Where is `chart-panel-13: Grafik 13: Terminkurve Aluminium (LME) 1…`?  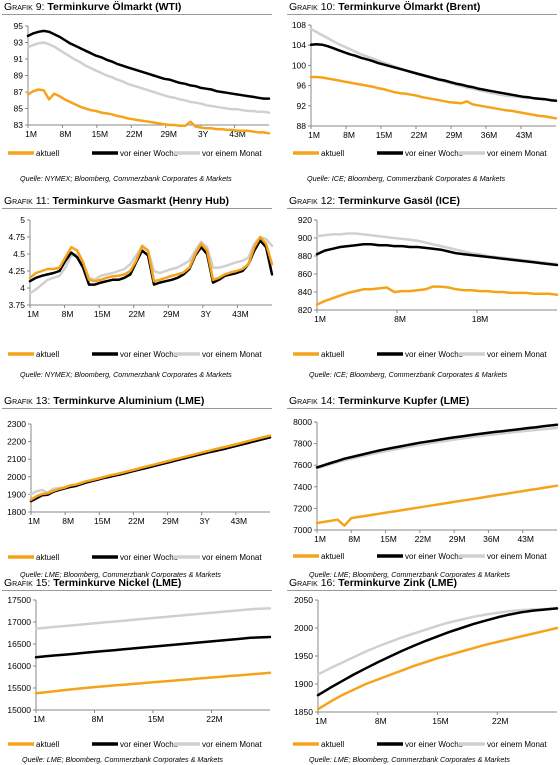 chart-panel-13: Grafik 13: Terminkurve Aluminium (LME) 1… is located at coordinates (137, 488).